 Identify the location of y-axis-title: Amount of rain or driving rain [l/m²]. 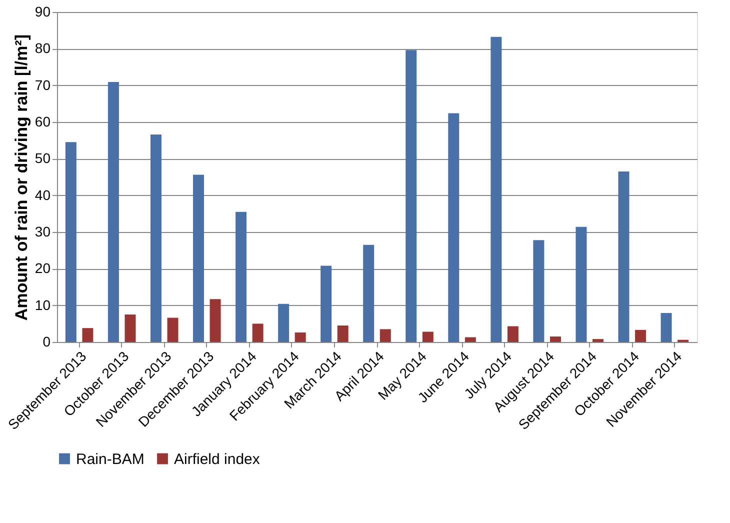
(21, 177).